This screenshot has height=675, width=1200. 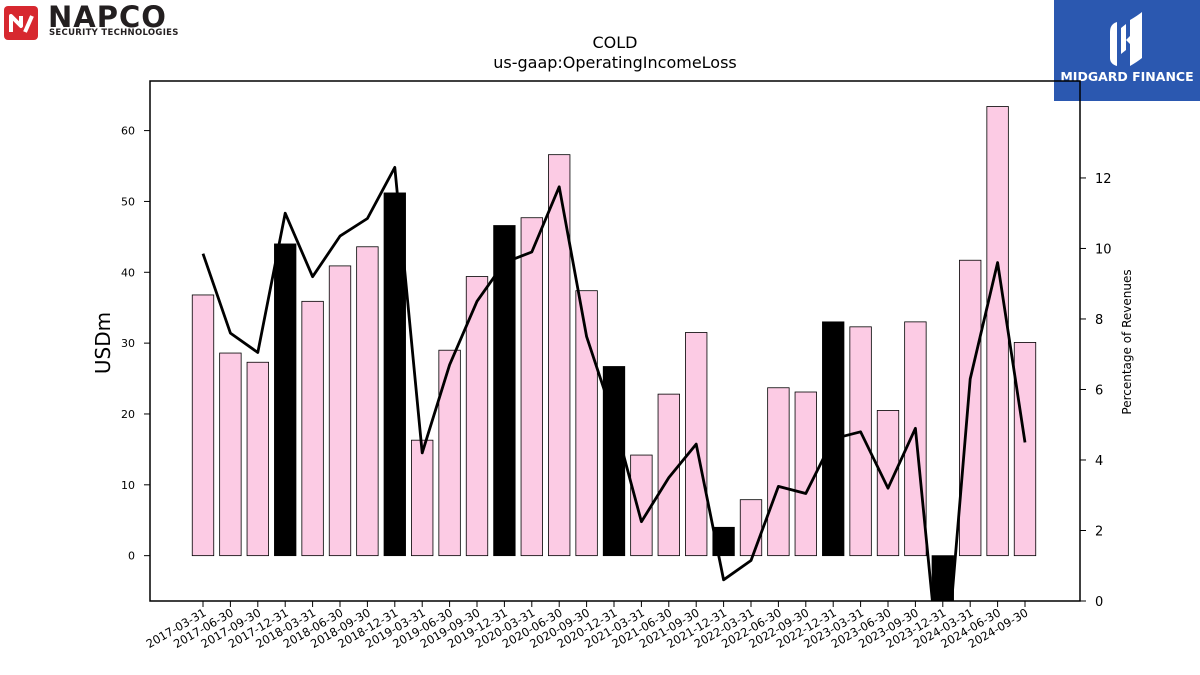 I want to click on y-tick-label: 20, so click(x=128, y=414).